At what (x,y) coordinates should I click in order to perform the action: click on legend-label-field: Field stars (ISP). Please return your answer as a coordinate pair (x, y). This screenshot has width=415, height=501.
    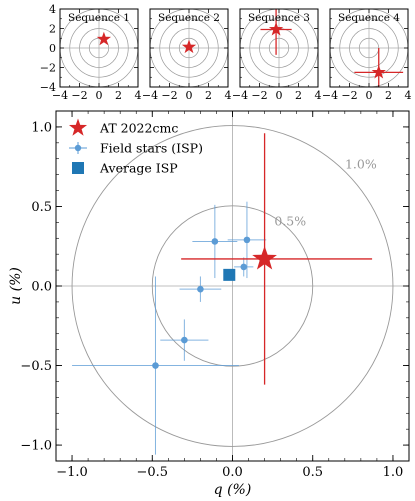
    Looking at the image, I should click on (151, 148).